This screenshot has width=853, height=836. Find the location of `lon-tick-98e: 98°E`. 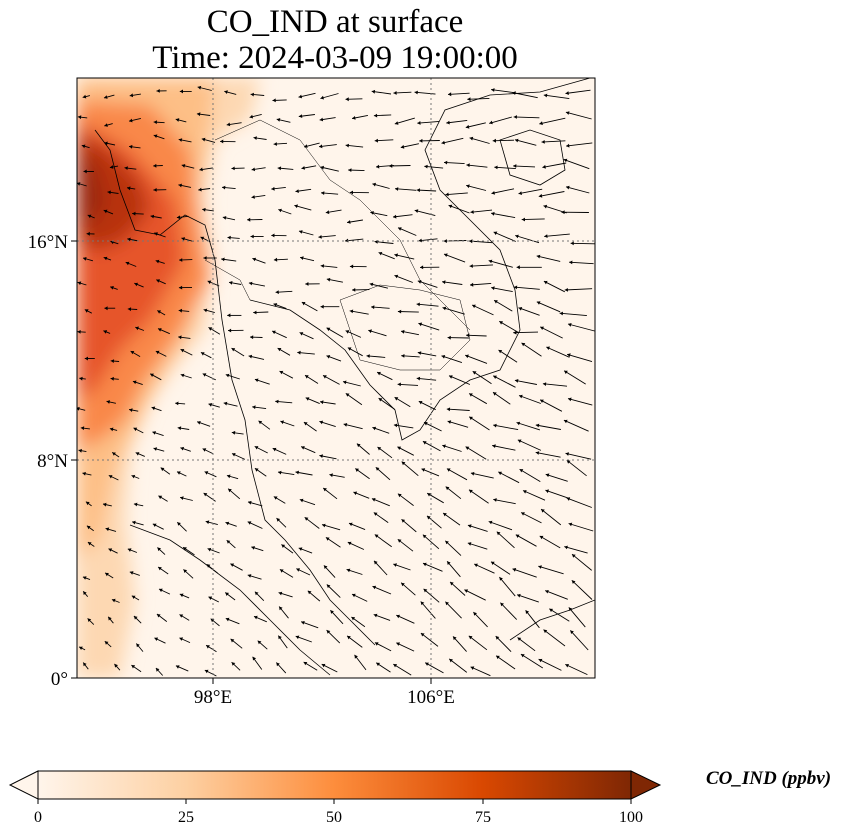

lon-tick-98e: 98°E is located at coordinates (213, 697).